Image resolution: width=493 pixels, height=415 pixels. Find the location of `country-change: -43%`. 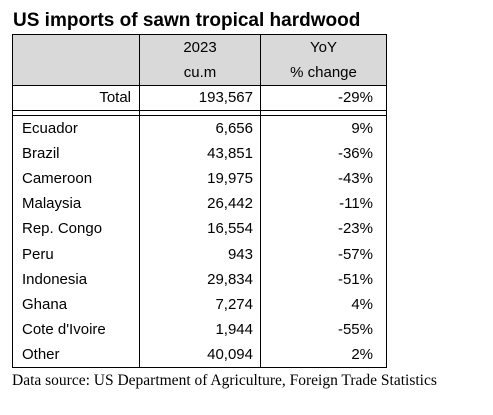

country-change: -43% is located at coordinates (323, 179).